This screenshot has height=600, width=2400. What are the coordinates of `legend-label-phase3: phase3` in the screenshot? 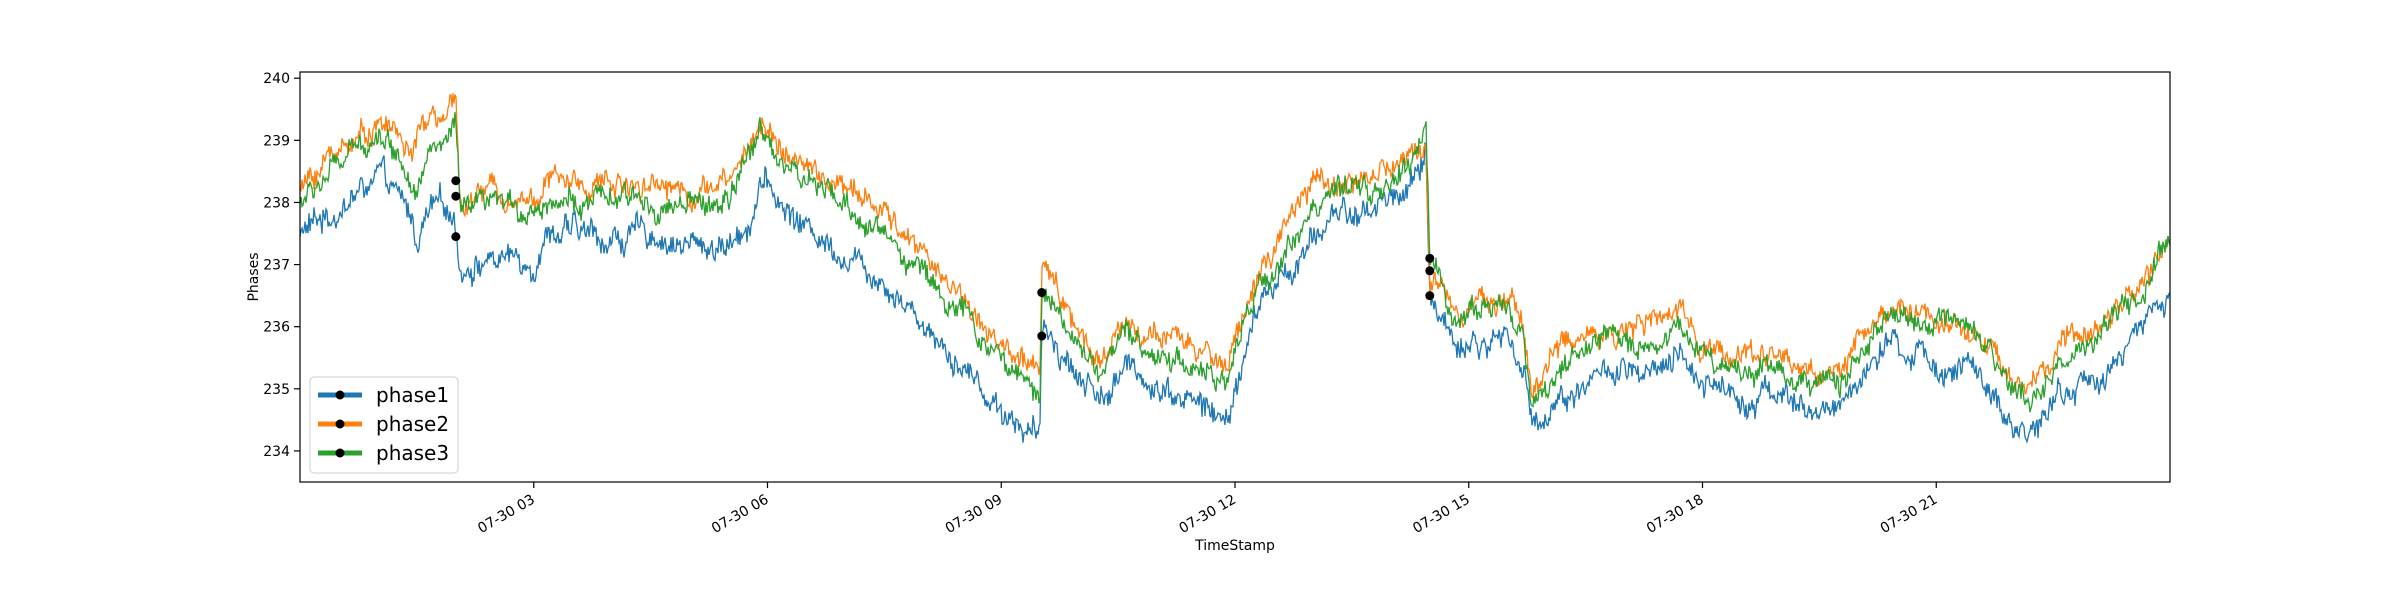 It's located at (412, 453).